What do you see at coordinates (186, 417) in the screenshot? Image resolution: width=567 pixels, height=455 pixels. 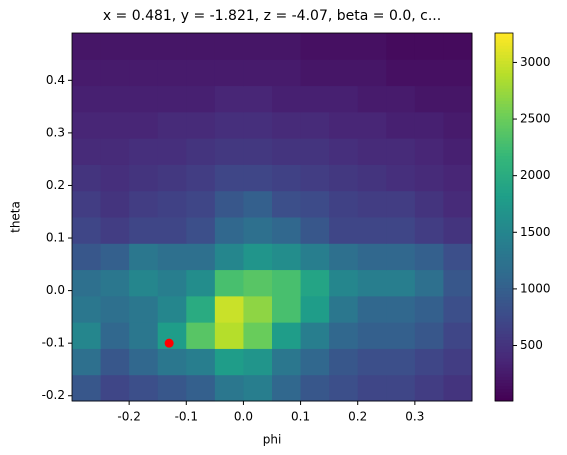 I see `x-tick-label: -0.1` at bounding box center [186, 417].